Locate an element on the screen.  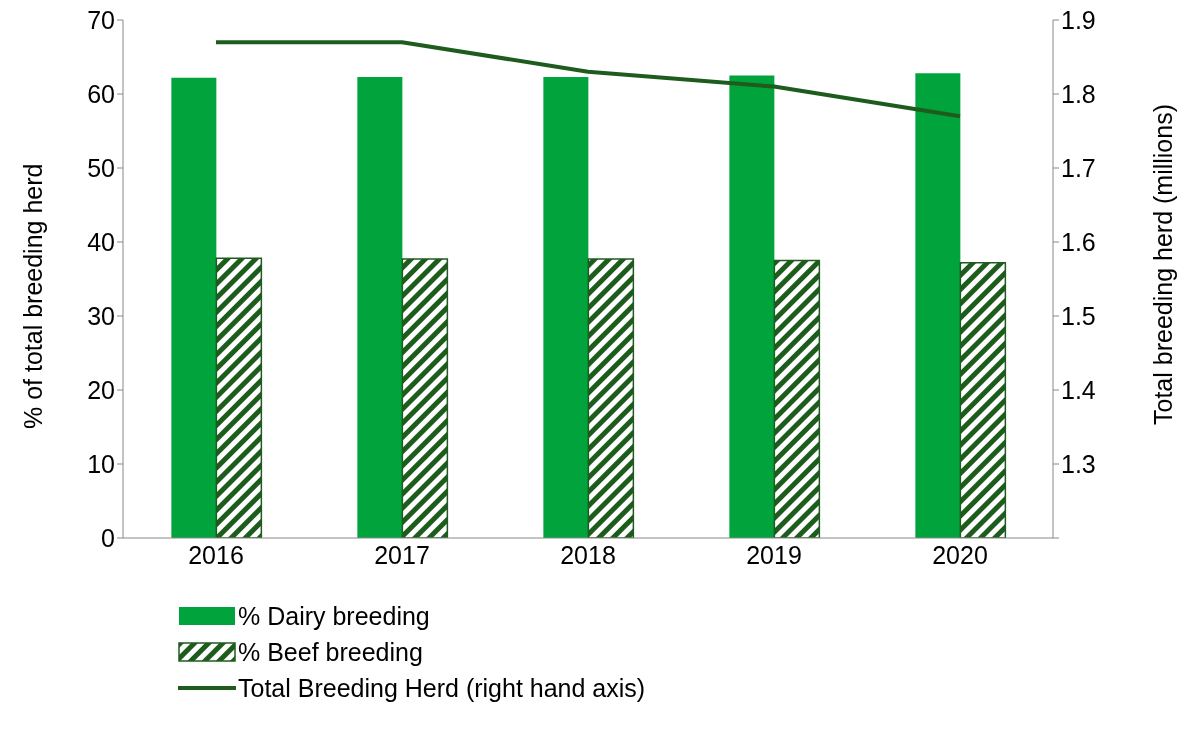
y-tick-label: 0 is located at coordinates (108, 537).